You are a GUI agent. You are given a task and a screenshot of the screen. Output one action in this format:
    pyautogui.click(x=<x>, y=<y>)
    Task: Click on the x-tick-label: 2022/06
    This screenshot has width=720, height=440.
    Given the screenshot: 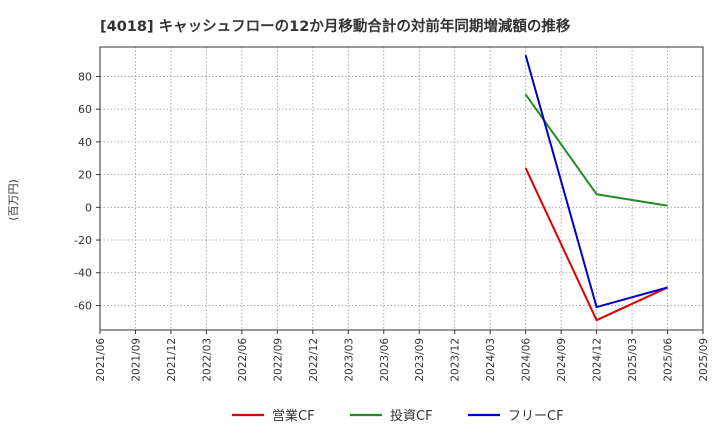 What is the action you would take?
    pyautogui.click(x=243, y=360)
    